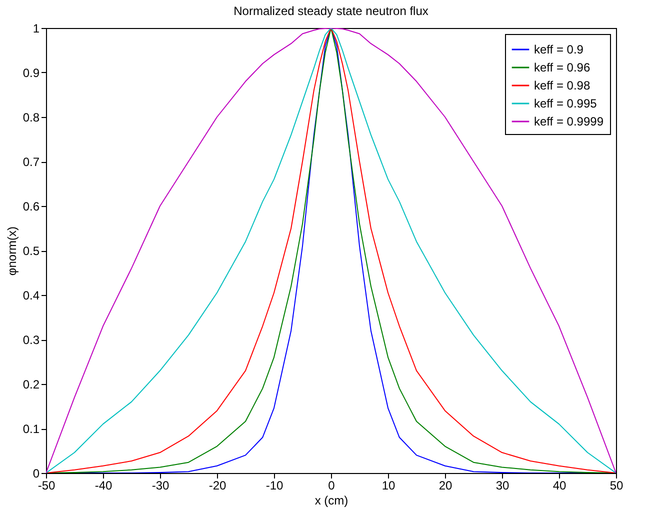 This screenshot has width=651, height=520. What do you see at coordinates (31, 73) in the screenshot?
I see `y-tick-label: 0.9` at bounding box center [31, 73].